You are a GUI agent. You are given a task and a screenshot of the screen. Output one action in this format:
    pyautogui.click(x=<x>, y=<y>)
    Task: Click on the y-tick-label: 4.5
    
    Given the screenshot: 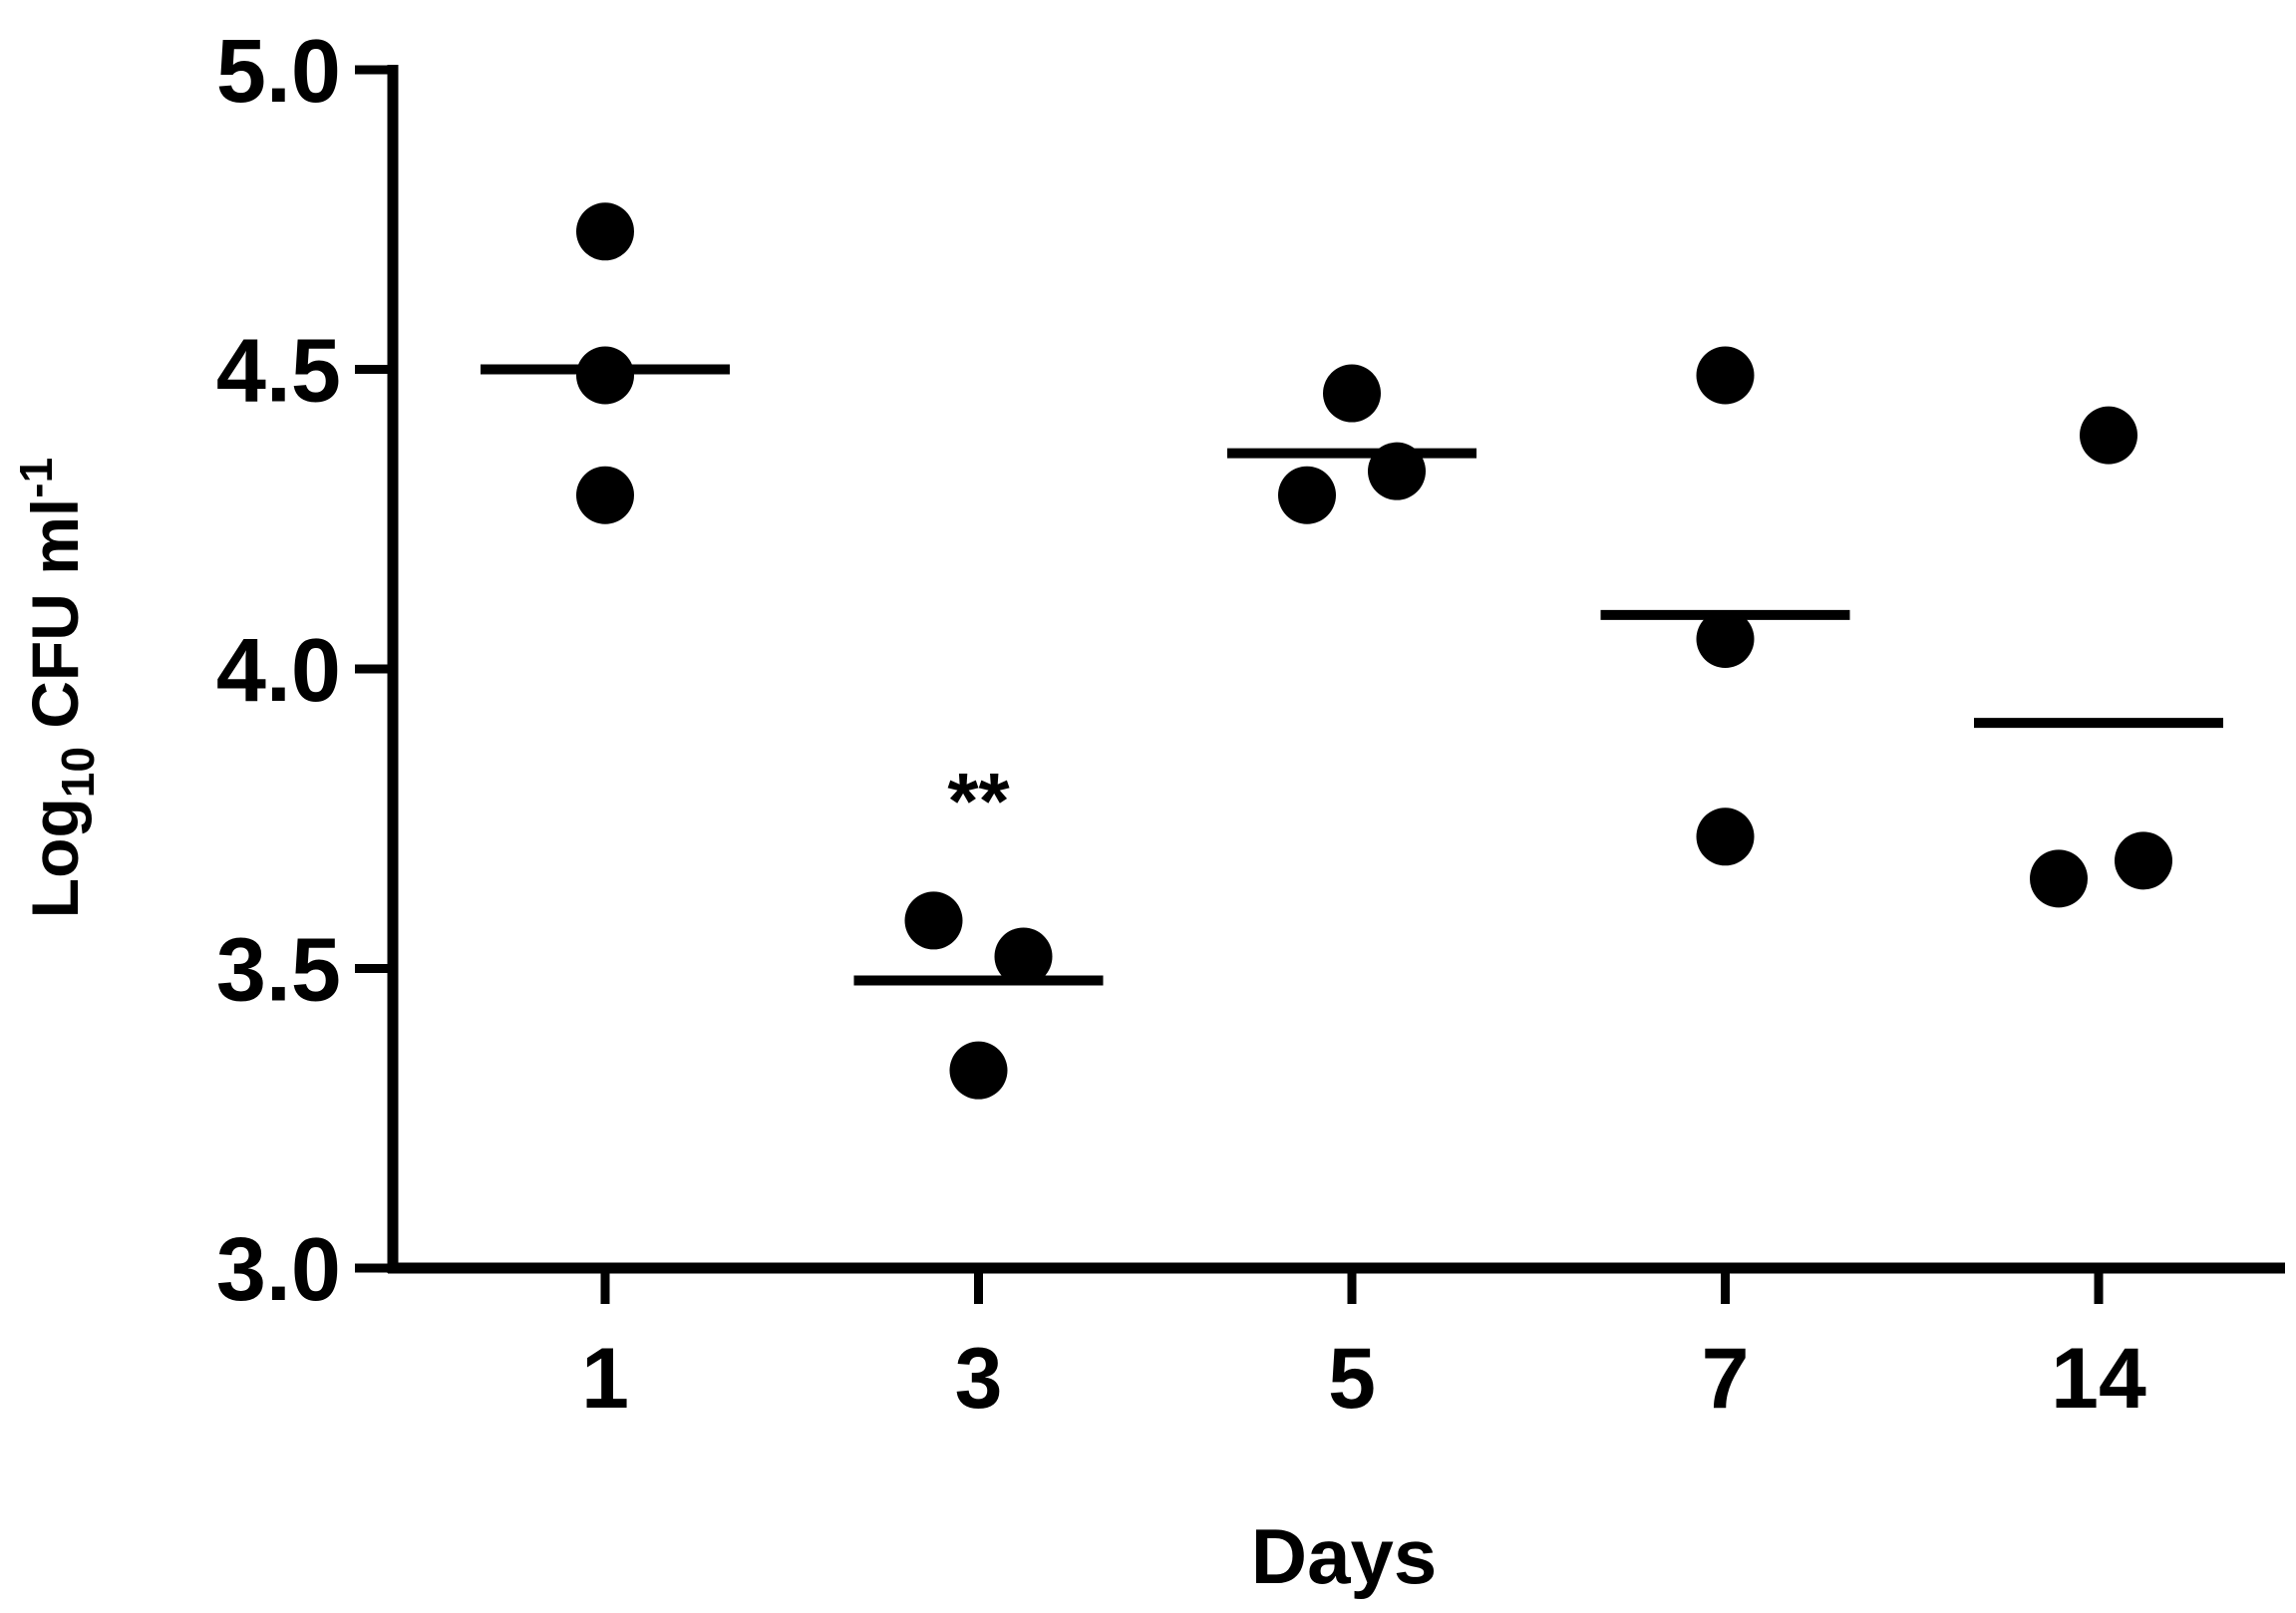 What is the action you would take?
    pyautogui.click(x=278, y=372)
    